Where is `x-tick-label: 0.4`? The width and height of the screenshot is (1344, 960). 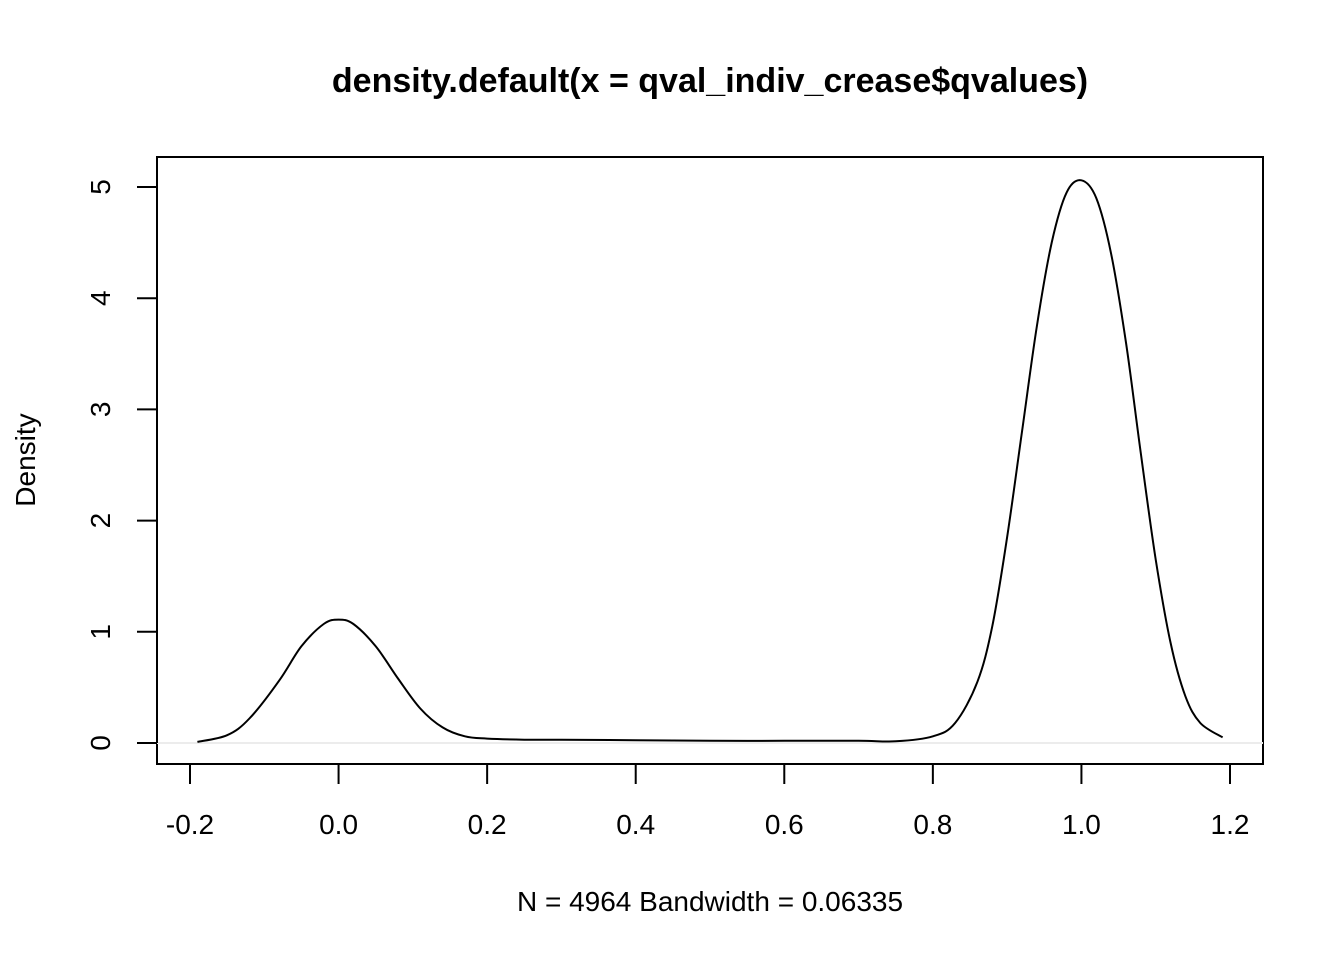
x-tick-label: 0.4 is located at coordinates (635, 824).